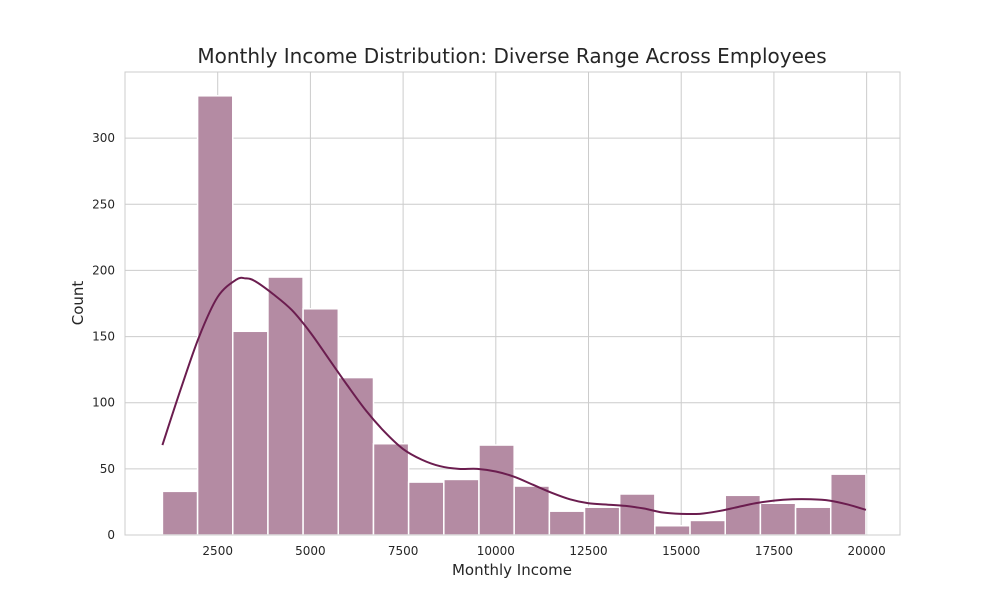  Describe the element at coordinates (867, 551) in the screenshot. I see `x-tick-label: 20000` at that location.